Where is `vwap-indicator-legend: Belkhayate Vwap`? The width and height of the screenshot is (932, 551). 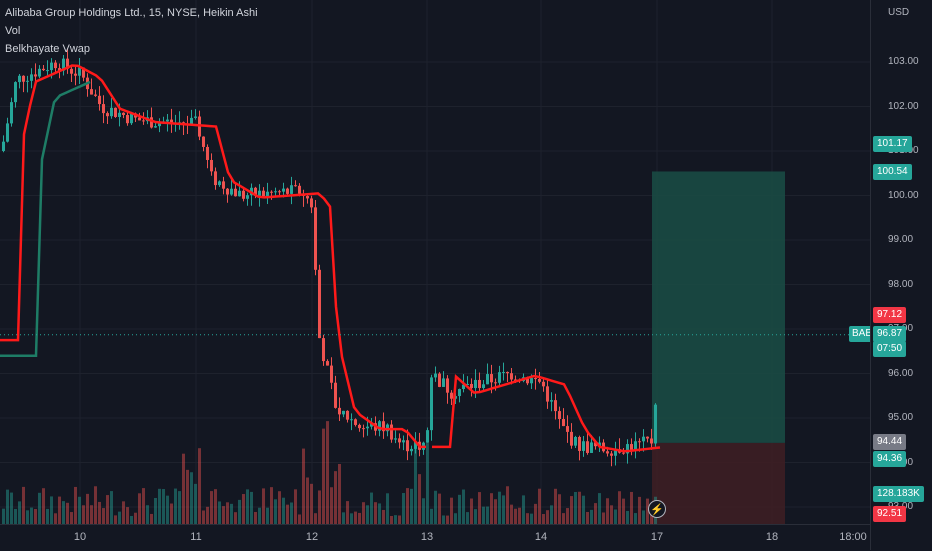 vwap-indicator-legend: Belkhayate Vwap is located at coordinates (47, 49).